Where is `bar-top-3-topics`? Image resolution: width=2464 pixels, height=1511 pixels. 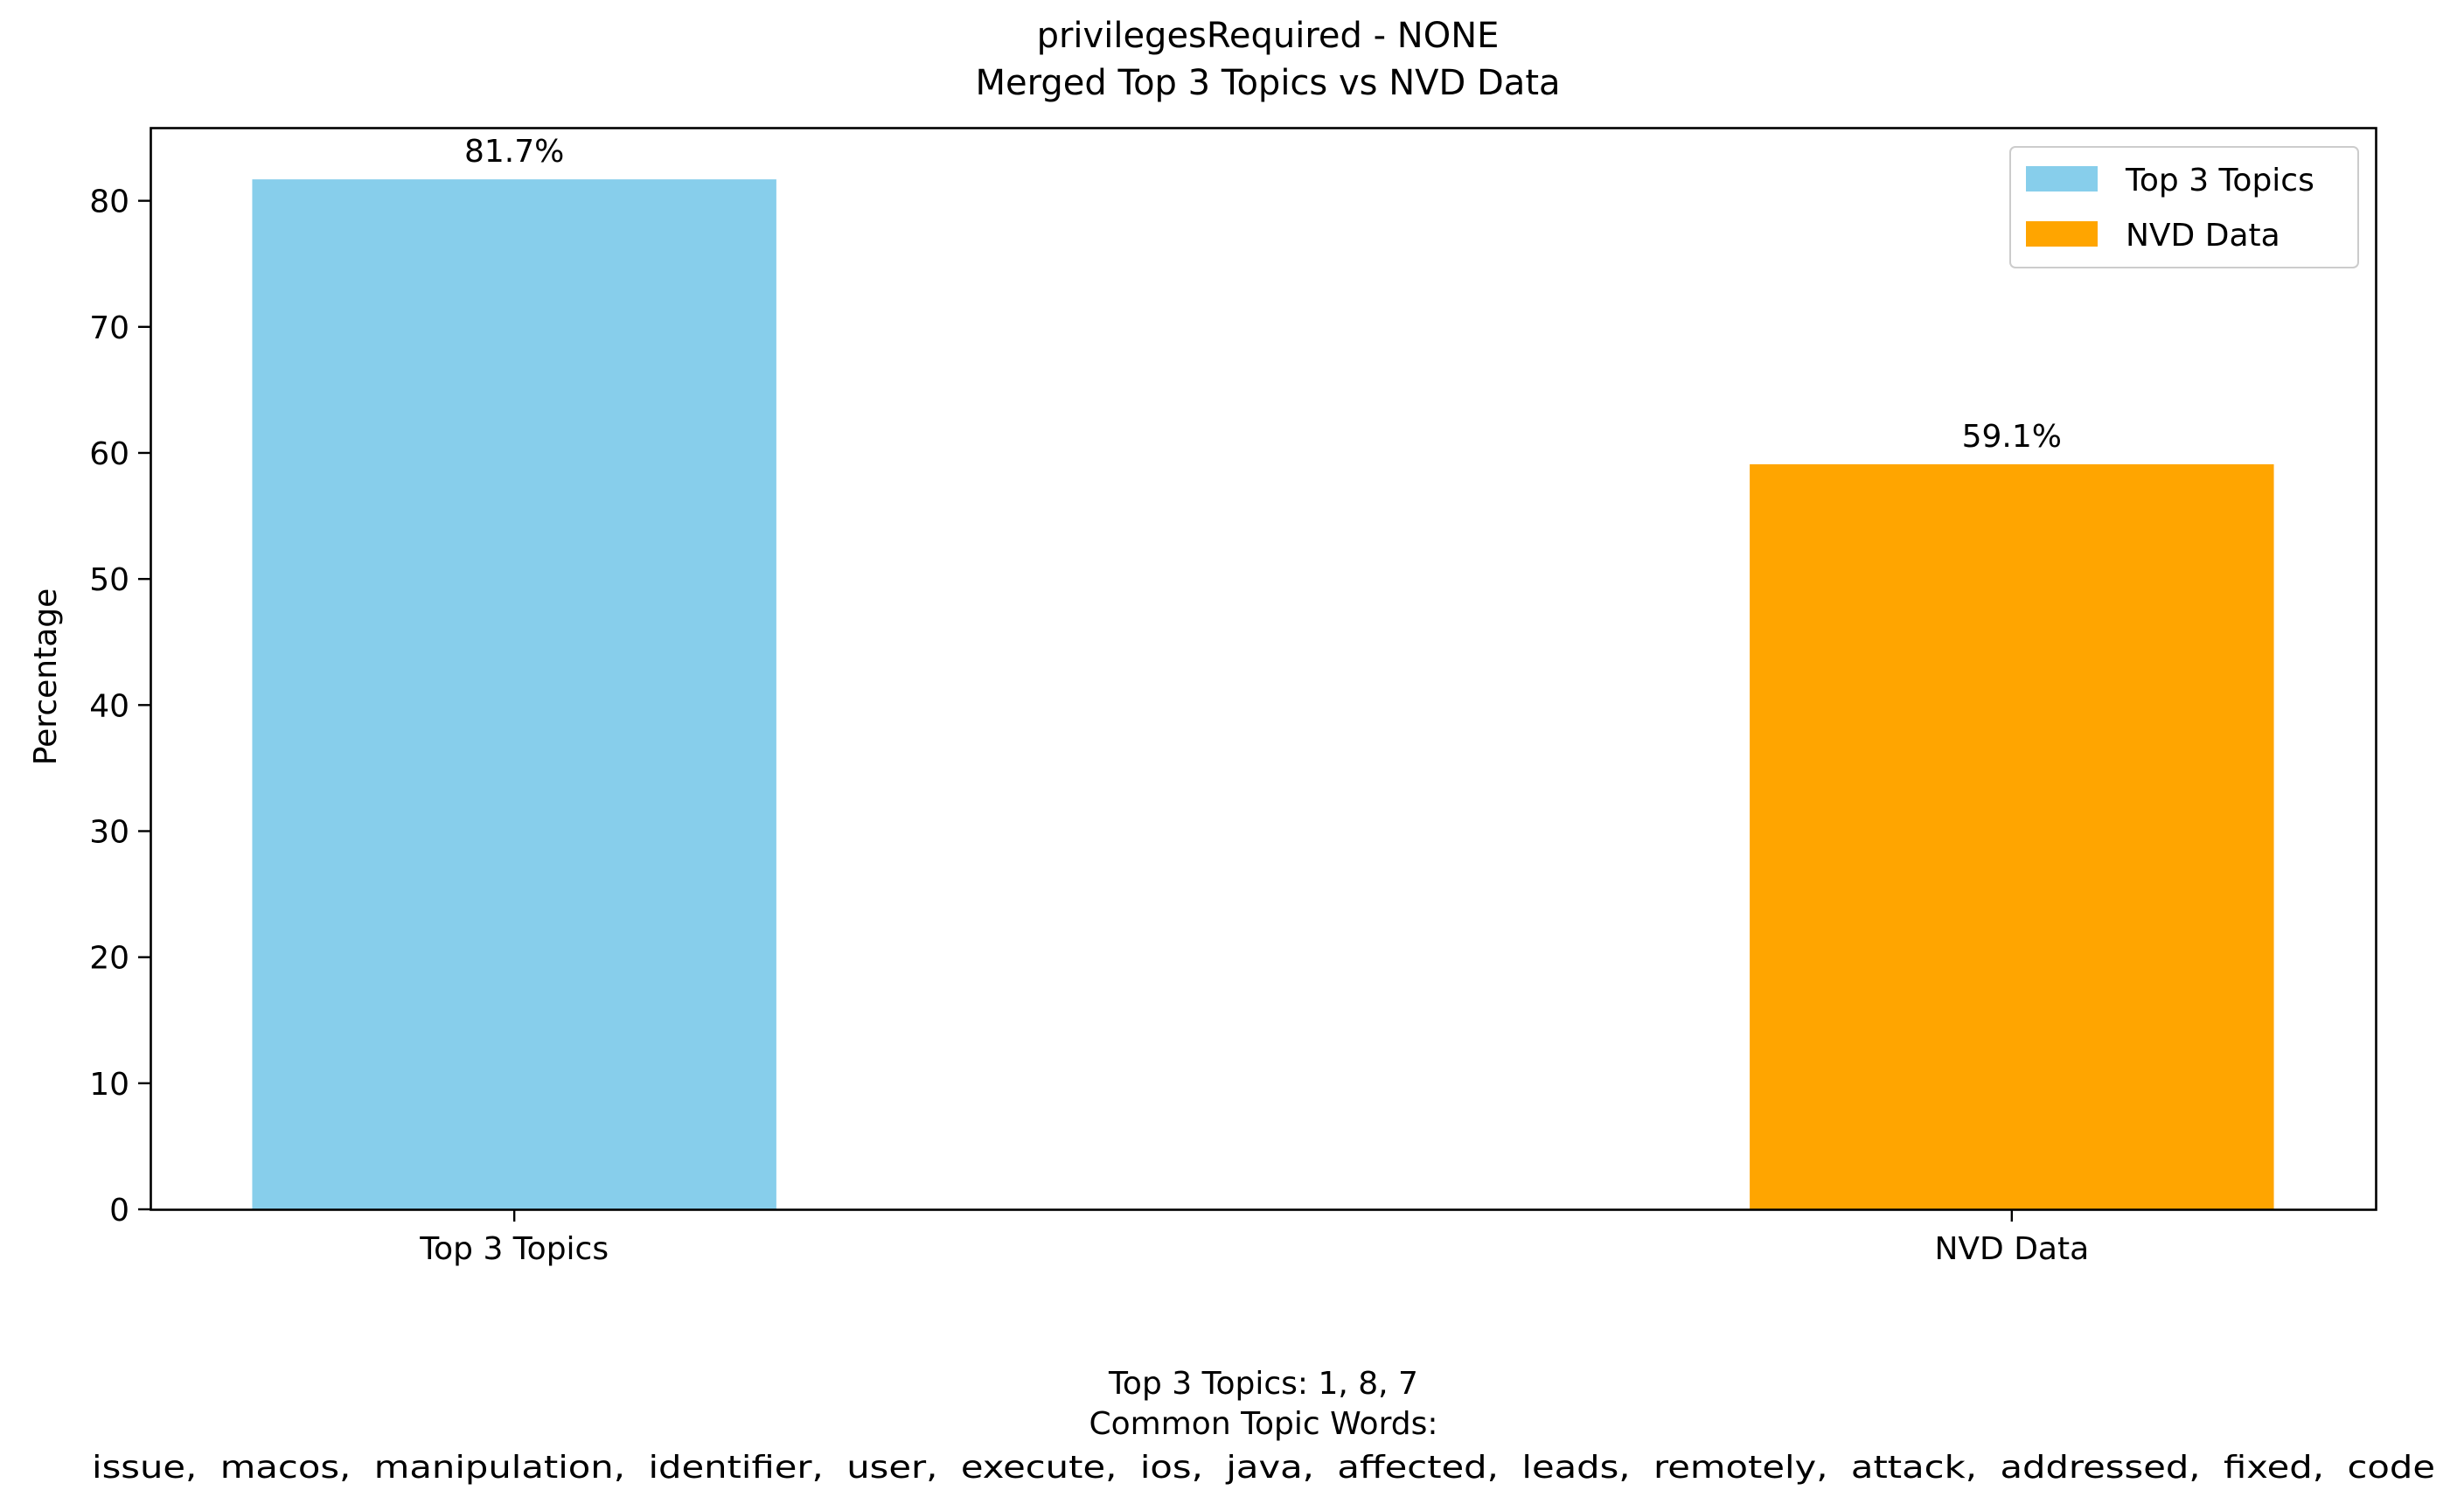
bar-top-3-topics is located at coordinates (514, 694).